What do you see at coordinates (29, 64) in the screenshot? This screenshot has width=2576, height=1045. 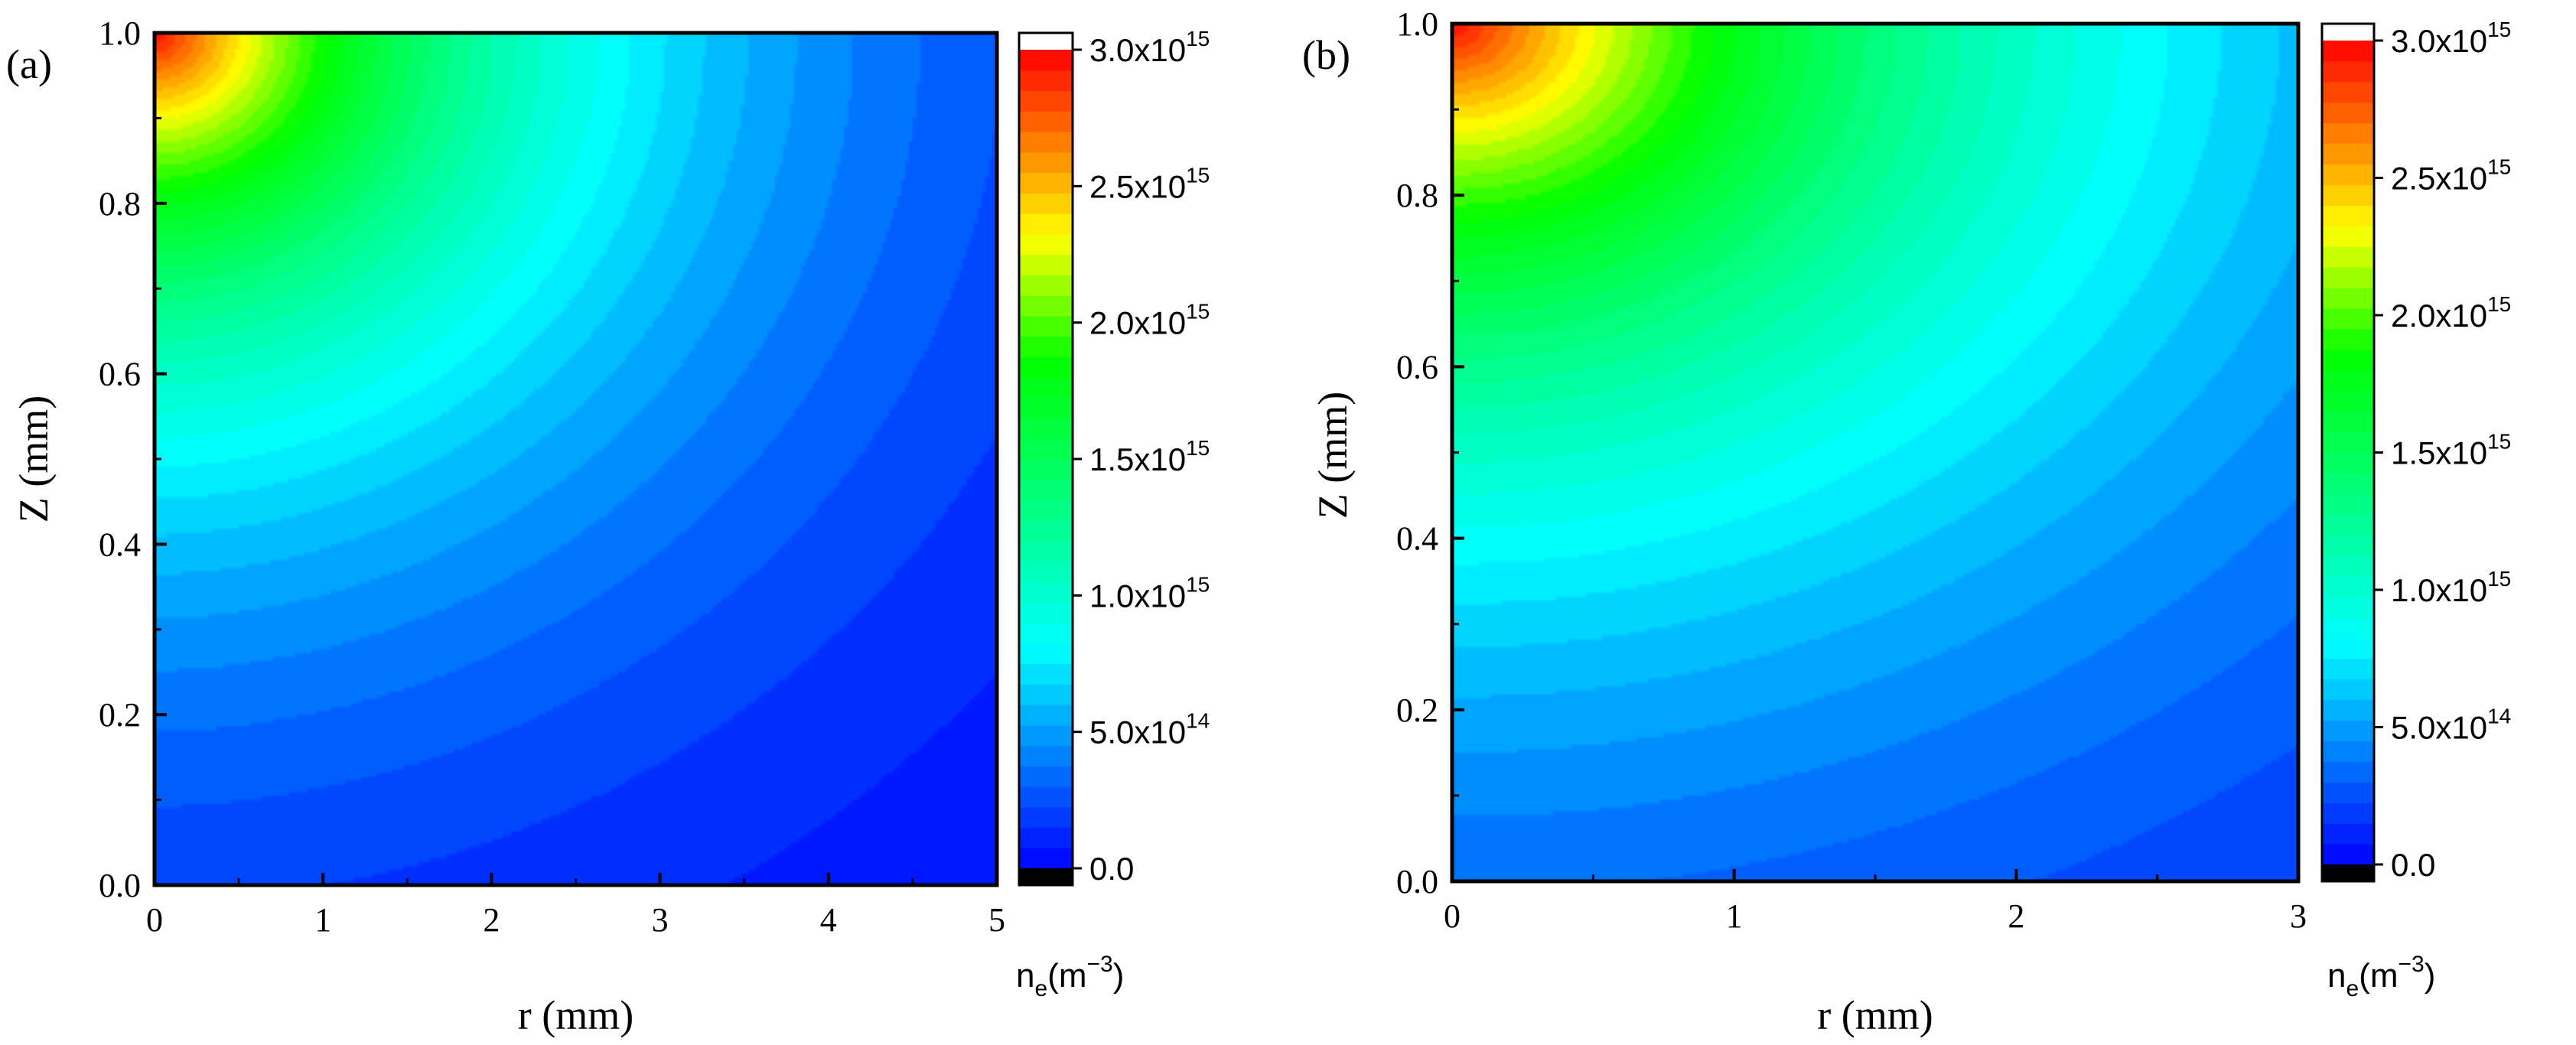 I see `panel-label: (a)` at bounding box center [29, 64].